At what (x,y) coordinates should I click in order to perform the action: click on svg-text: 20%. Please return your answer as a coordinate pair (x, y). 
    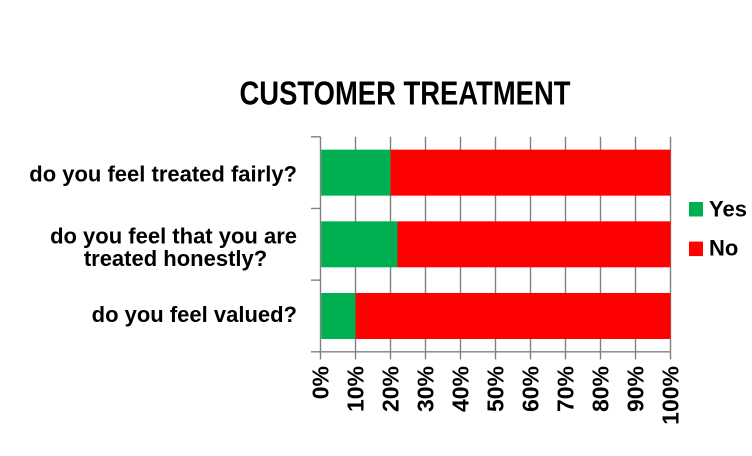
    Looking at the image, I should click on (391, 389).